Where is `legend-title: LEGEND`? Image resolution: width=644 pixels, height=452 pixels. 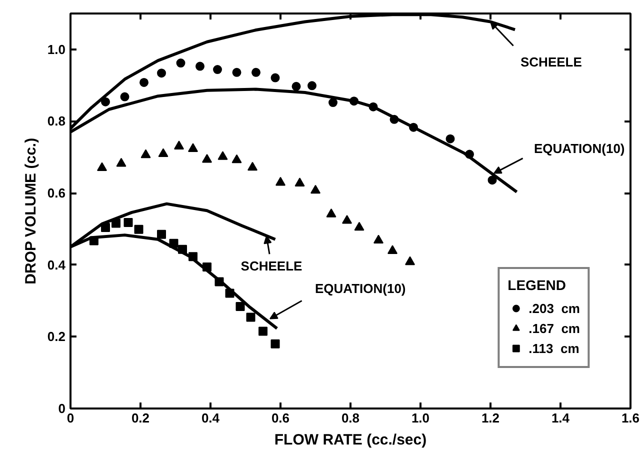
legend-title: LEGEND is located at coordinates (538, 285).